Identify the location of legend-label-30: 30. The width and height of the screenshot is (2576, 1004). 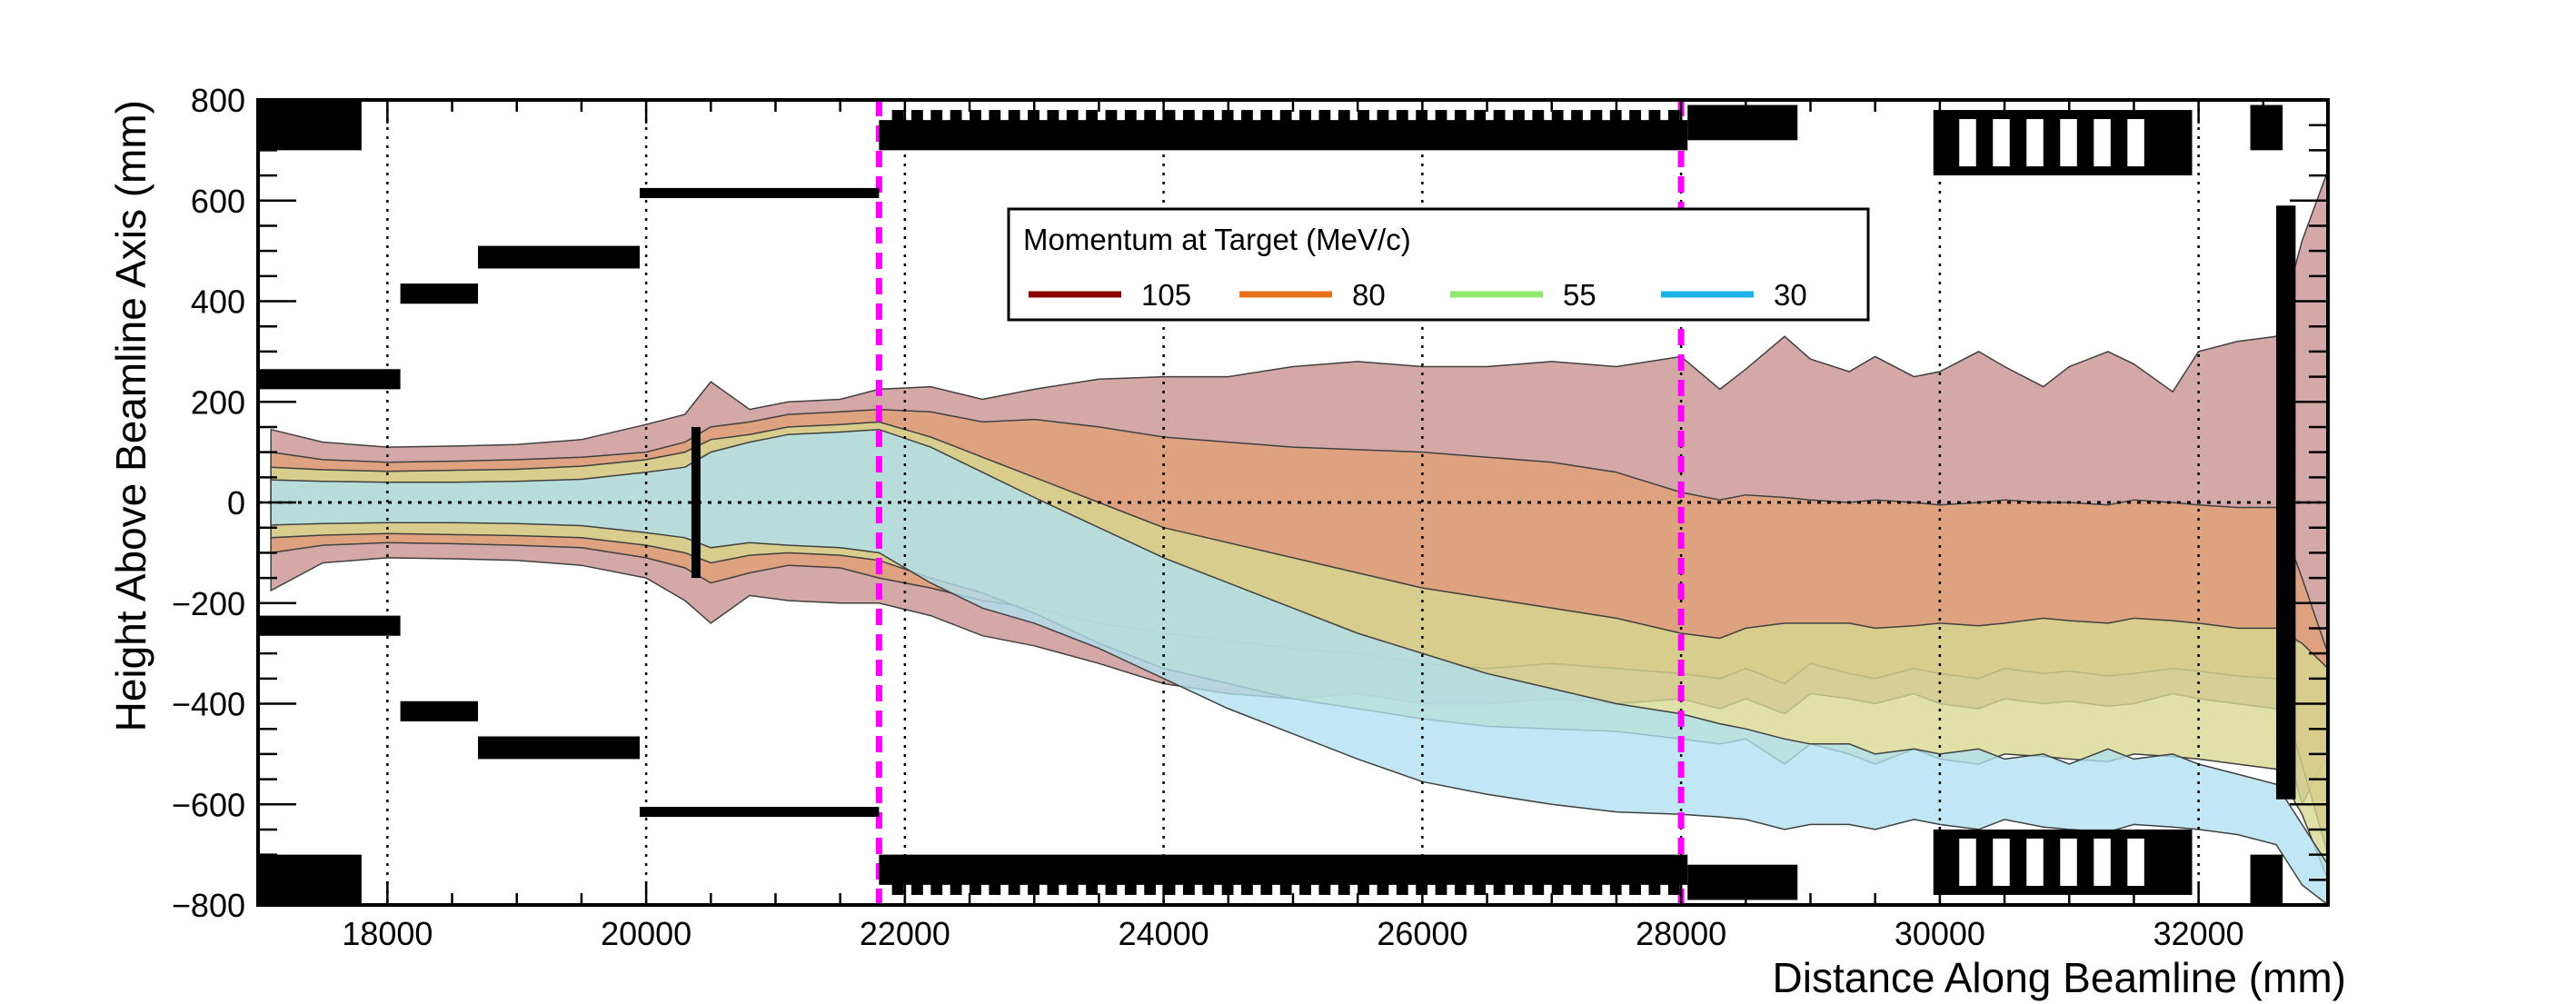
(1790, 295).